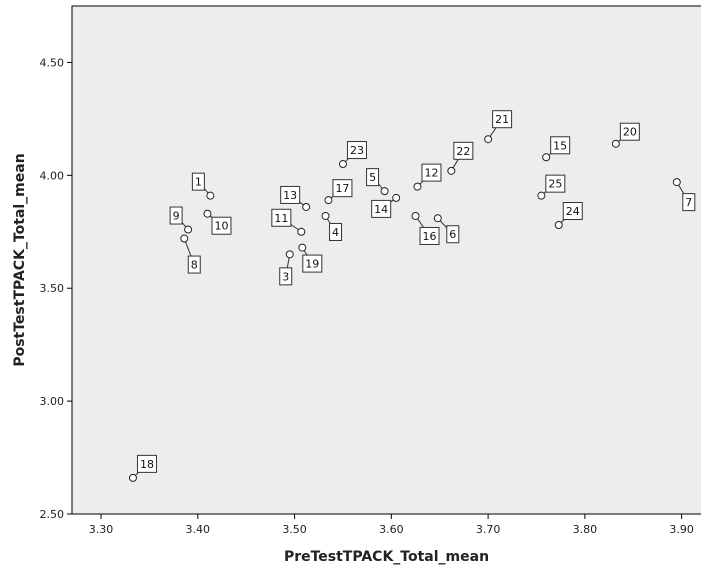  I want to click on point-label: 14, so click(381, 209).